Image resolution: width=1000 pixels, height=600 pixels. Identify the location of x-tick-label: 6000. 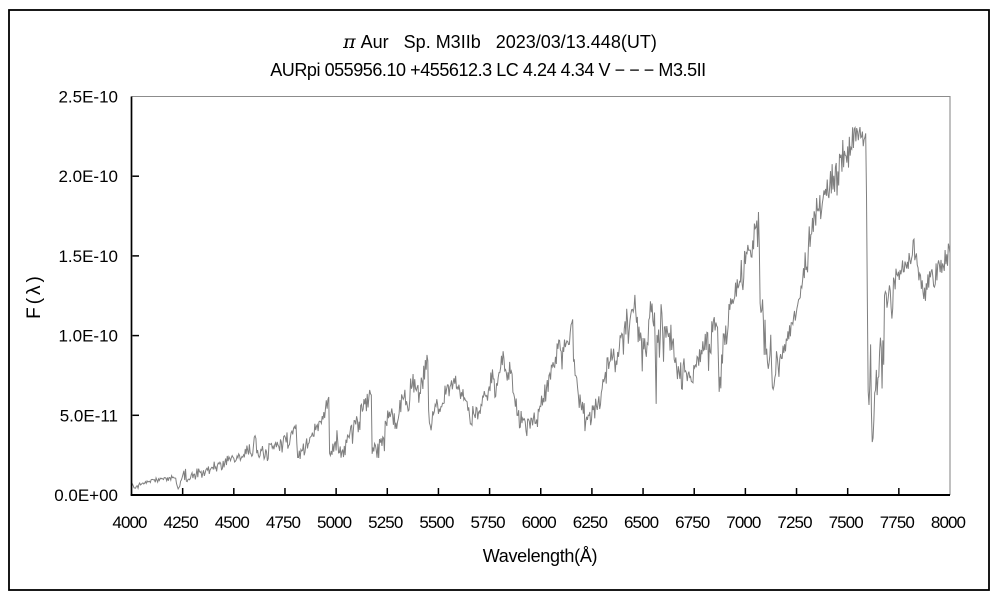
(539, 522).